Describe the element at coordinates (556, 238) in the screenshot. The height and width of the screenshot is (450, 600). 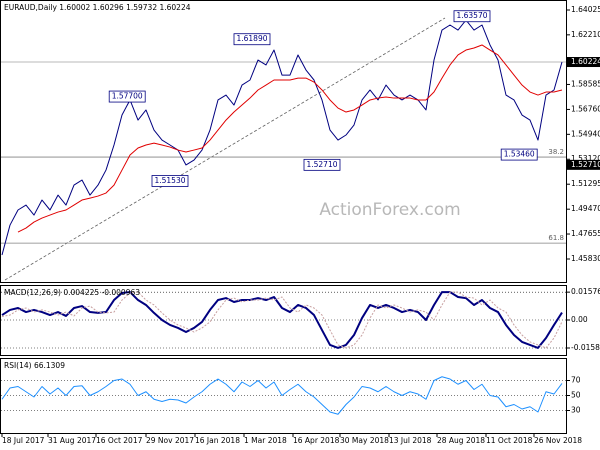
I see `fib-level-label: 61.8` at that location.